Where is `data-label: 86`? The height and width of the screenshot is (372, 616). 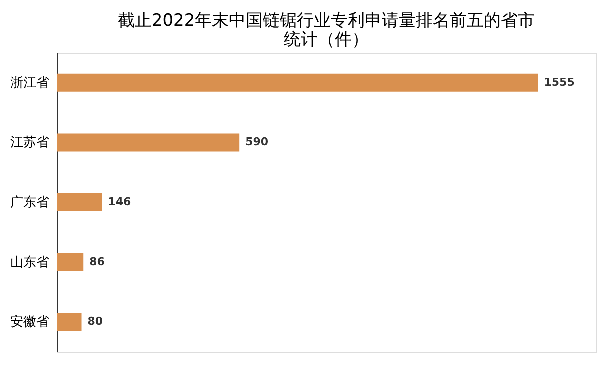 data-label: 86 is located at coordinates (98, 261).